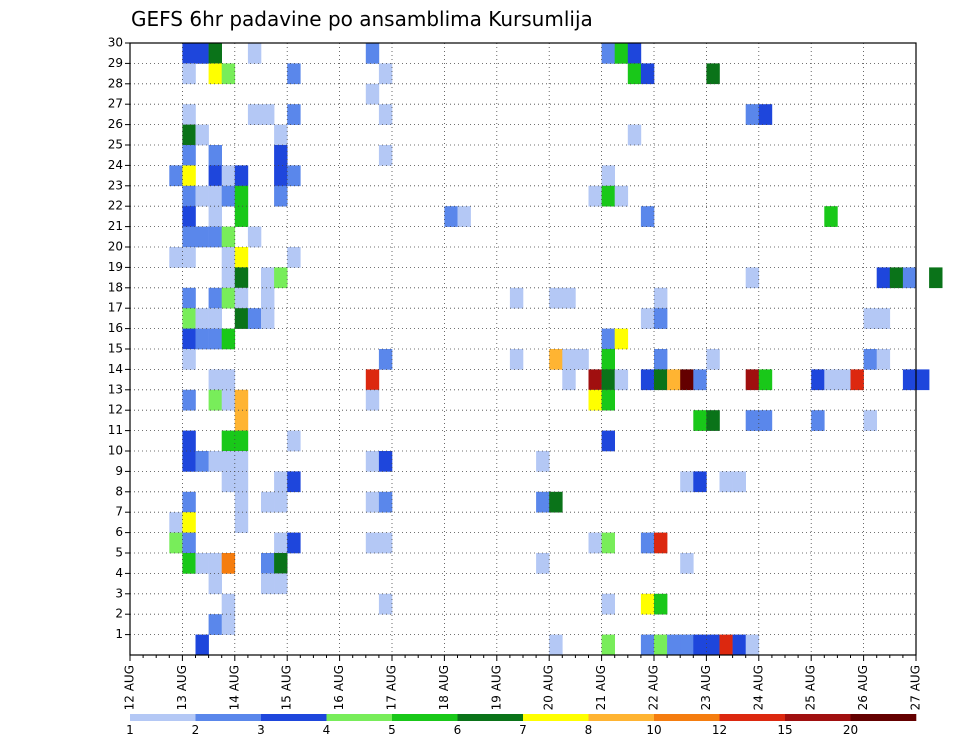 The image size is (960, 742). Describe the element at coordinates (115, 451) in the screenshot. I see `y-tick-label: 10` at that location.